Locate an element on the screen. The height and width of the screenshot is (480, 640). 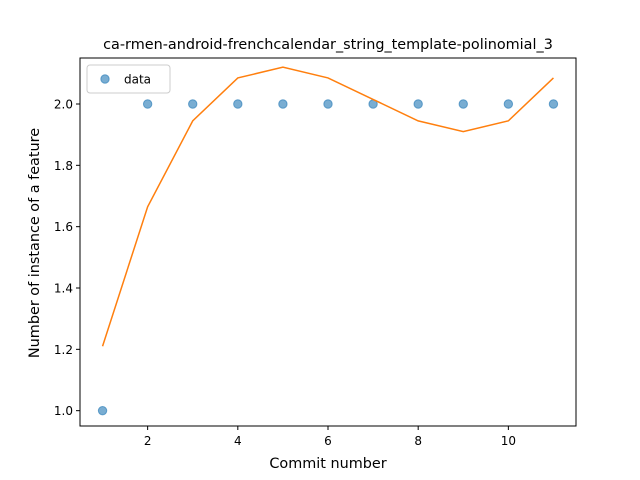
legend-marker is located at coordinates (105, 79).